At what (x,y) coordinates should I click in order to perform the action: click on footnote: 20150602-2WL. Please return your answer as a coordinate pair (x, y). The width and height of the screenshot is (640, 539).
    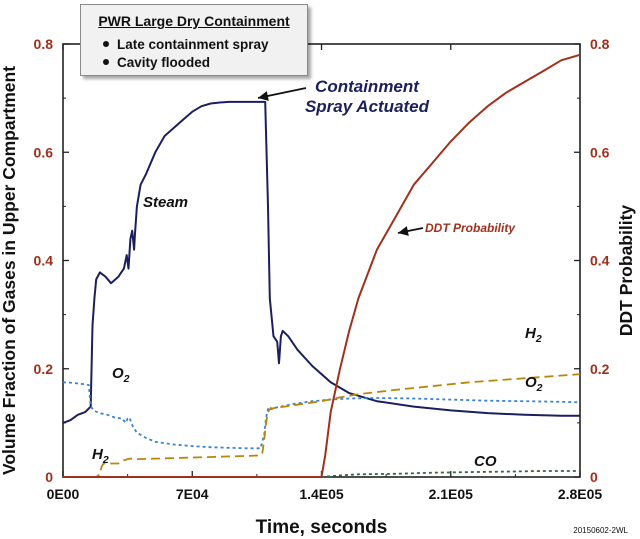
    Looking at the image, I should click on (600, 530).